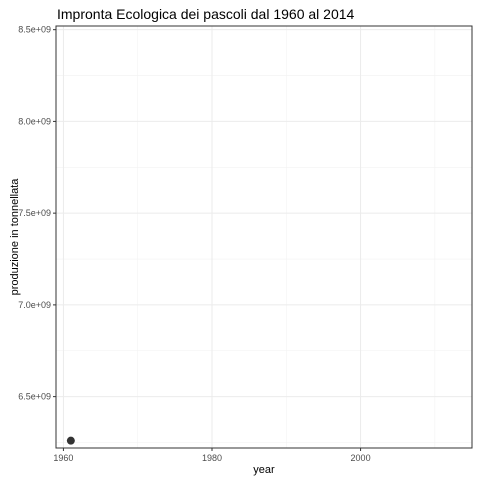 This screenshot has height=480, width=480. Describe the element at coordinates (63, 458) in the screenshot. I see `x-tick-label: 1960` at that location.